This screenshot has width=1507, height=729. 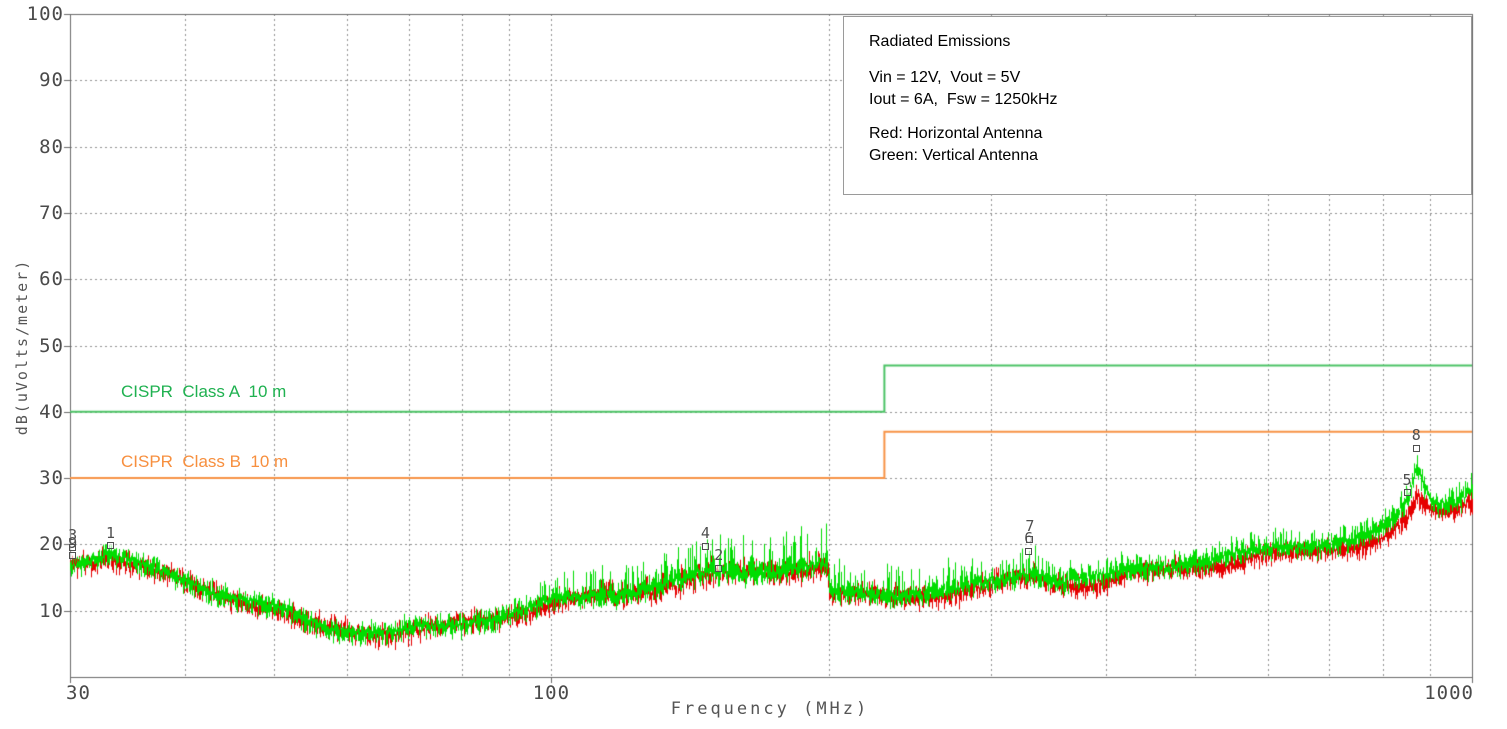 What do you see at coordinates (51, 212) in the screenshot?
I see `y-tick-label: 70` at bounding box center [51, 212].